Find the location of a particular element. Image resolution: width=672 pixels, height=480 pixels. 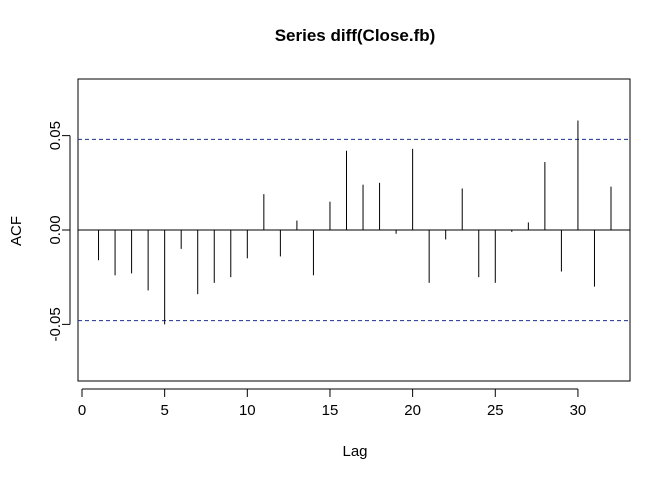

y-tick-label-2: 0.05 is located at coordinates (55, 135).